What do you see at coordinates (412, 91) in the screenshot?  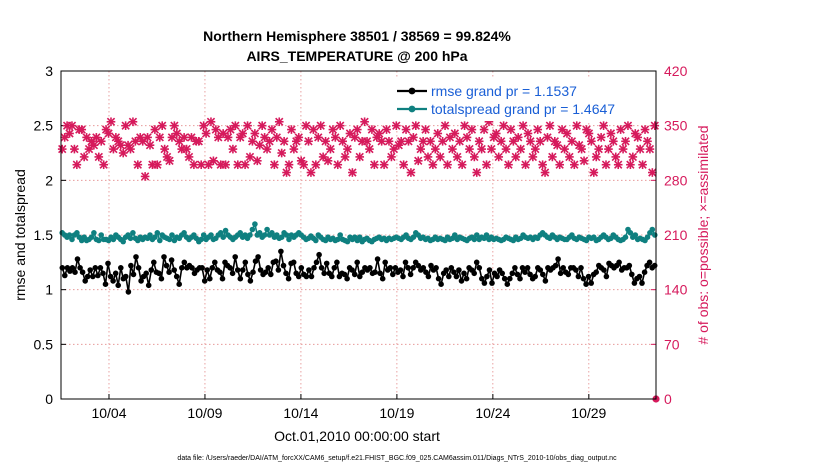 I see `legend-rmse-marker` at bounding box center [412, 91].